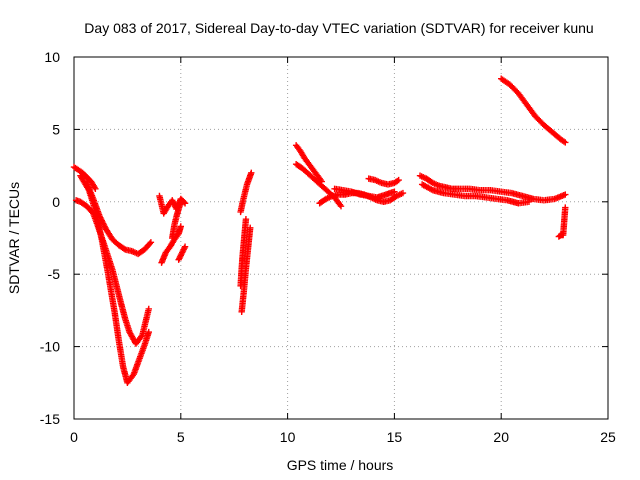 The height and width of the screenshot is (480, 640). Describe the element at coordinates (50, 347) in the screenshot. I see `y-tick-label: -10` at that location.